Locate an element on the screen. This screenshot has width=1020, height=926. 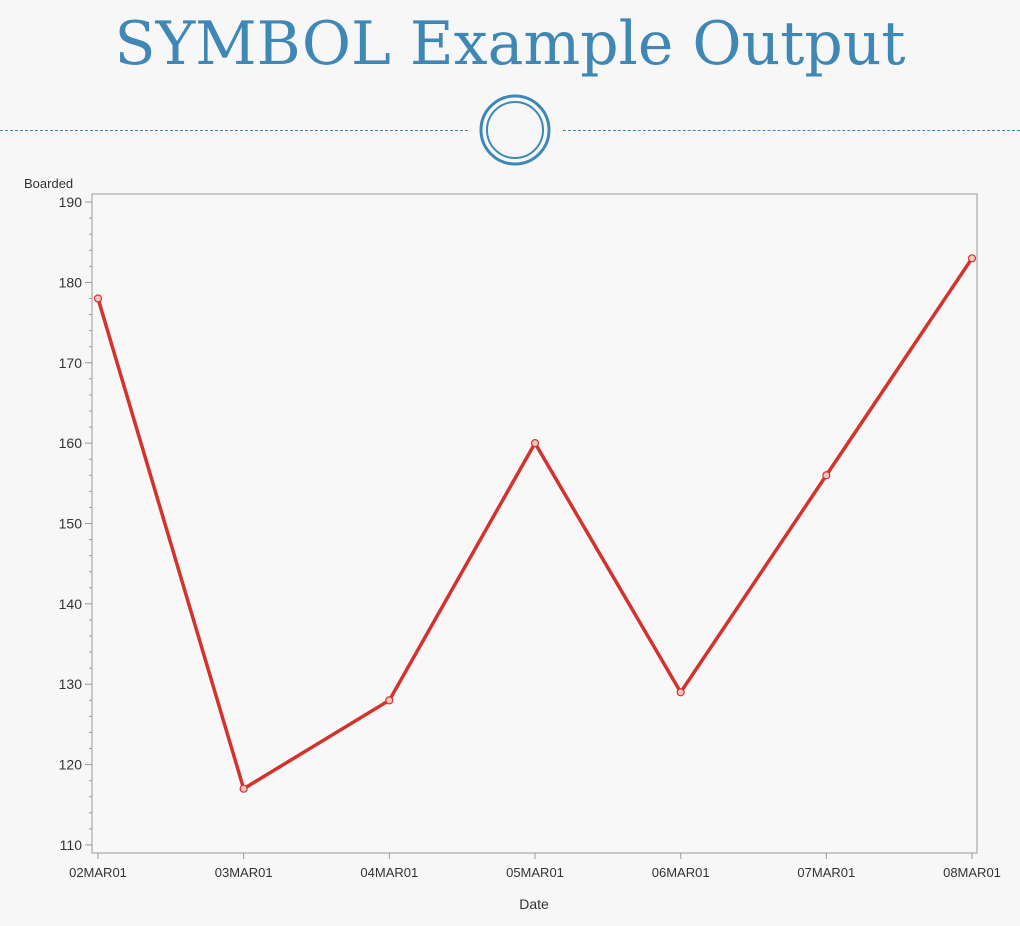
y-axis: 110 120 130 140 150 160 170 180 190 is located at coordinates (75, 523).